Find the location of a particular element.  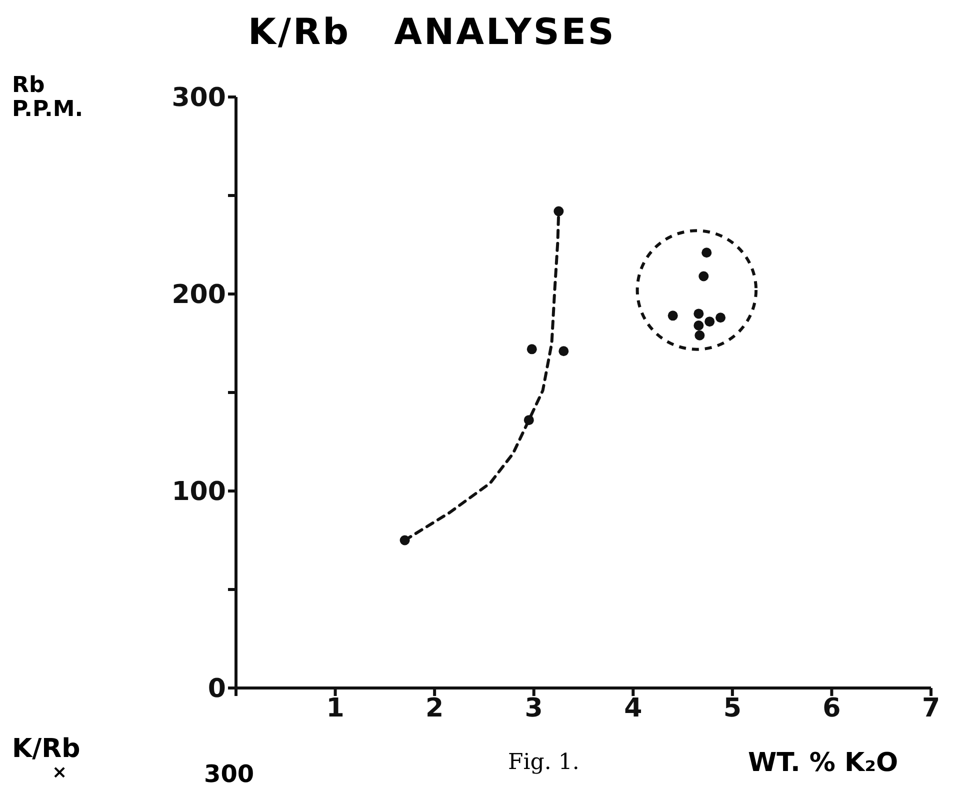

y-tick-label: 0 is located at coordinates (217, 689).